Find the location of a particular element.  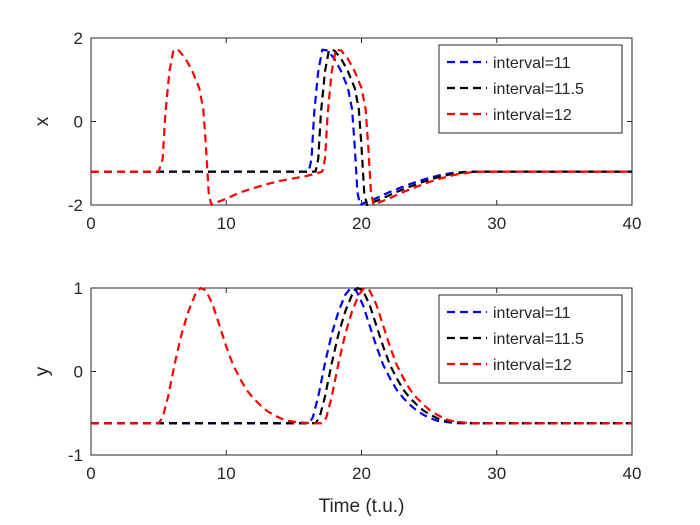

panel1-x-tick-label: 10 is located at coordinates (226, 223).